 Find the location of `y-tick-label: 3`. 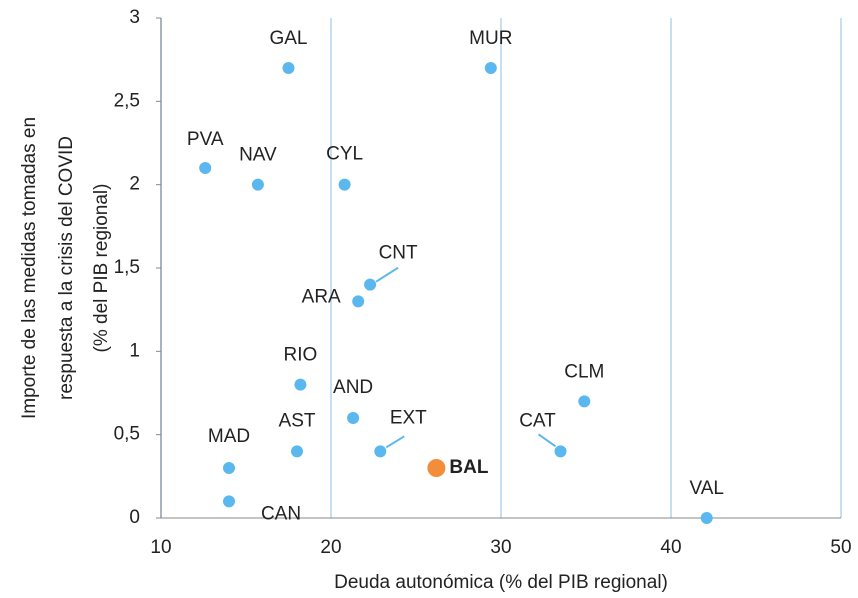

y-tick-label: 3 is located at coordinates (134, 17).